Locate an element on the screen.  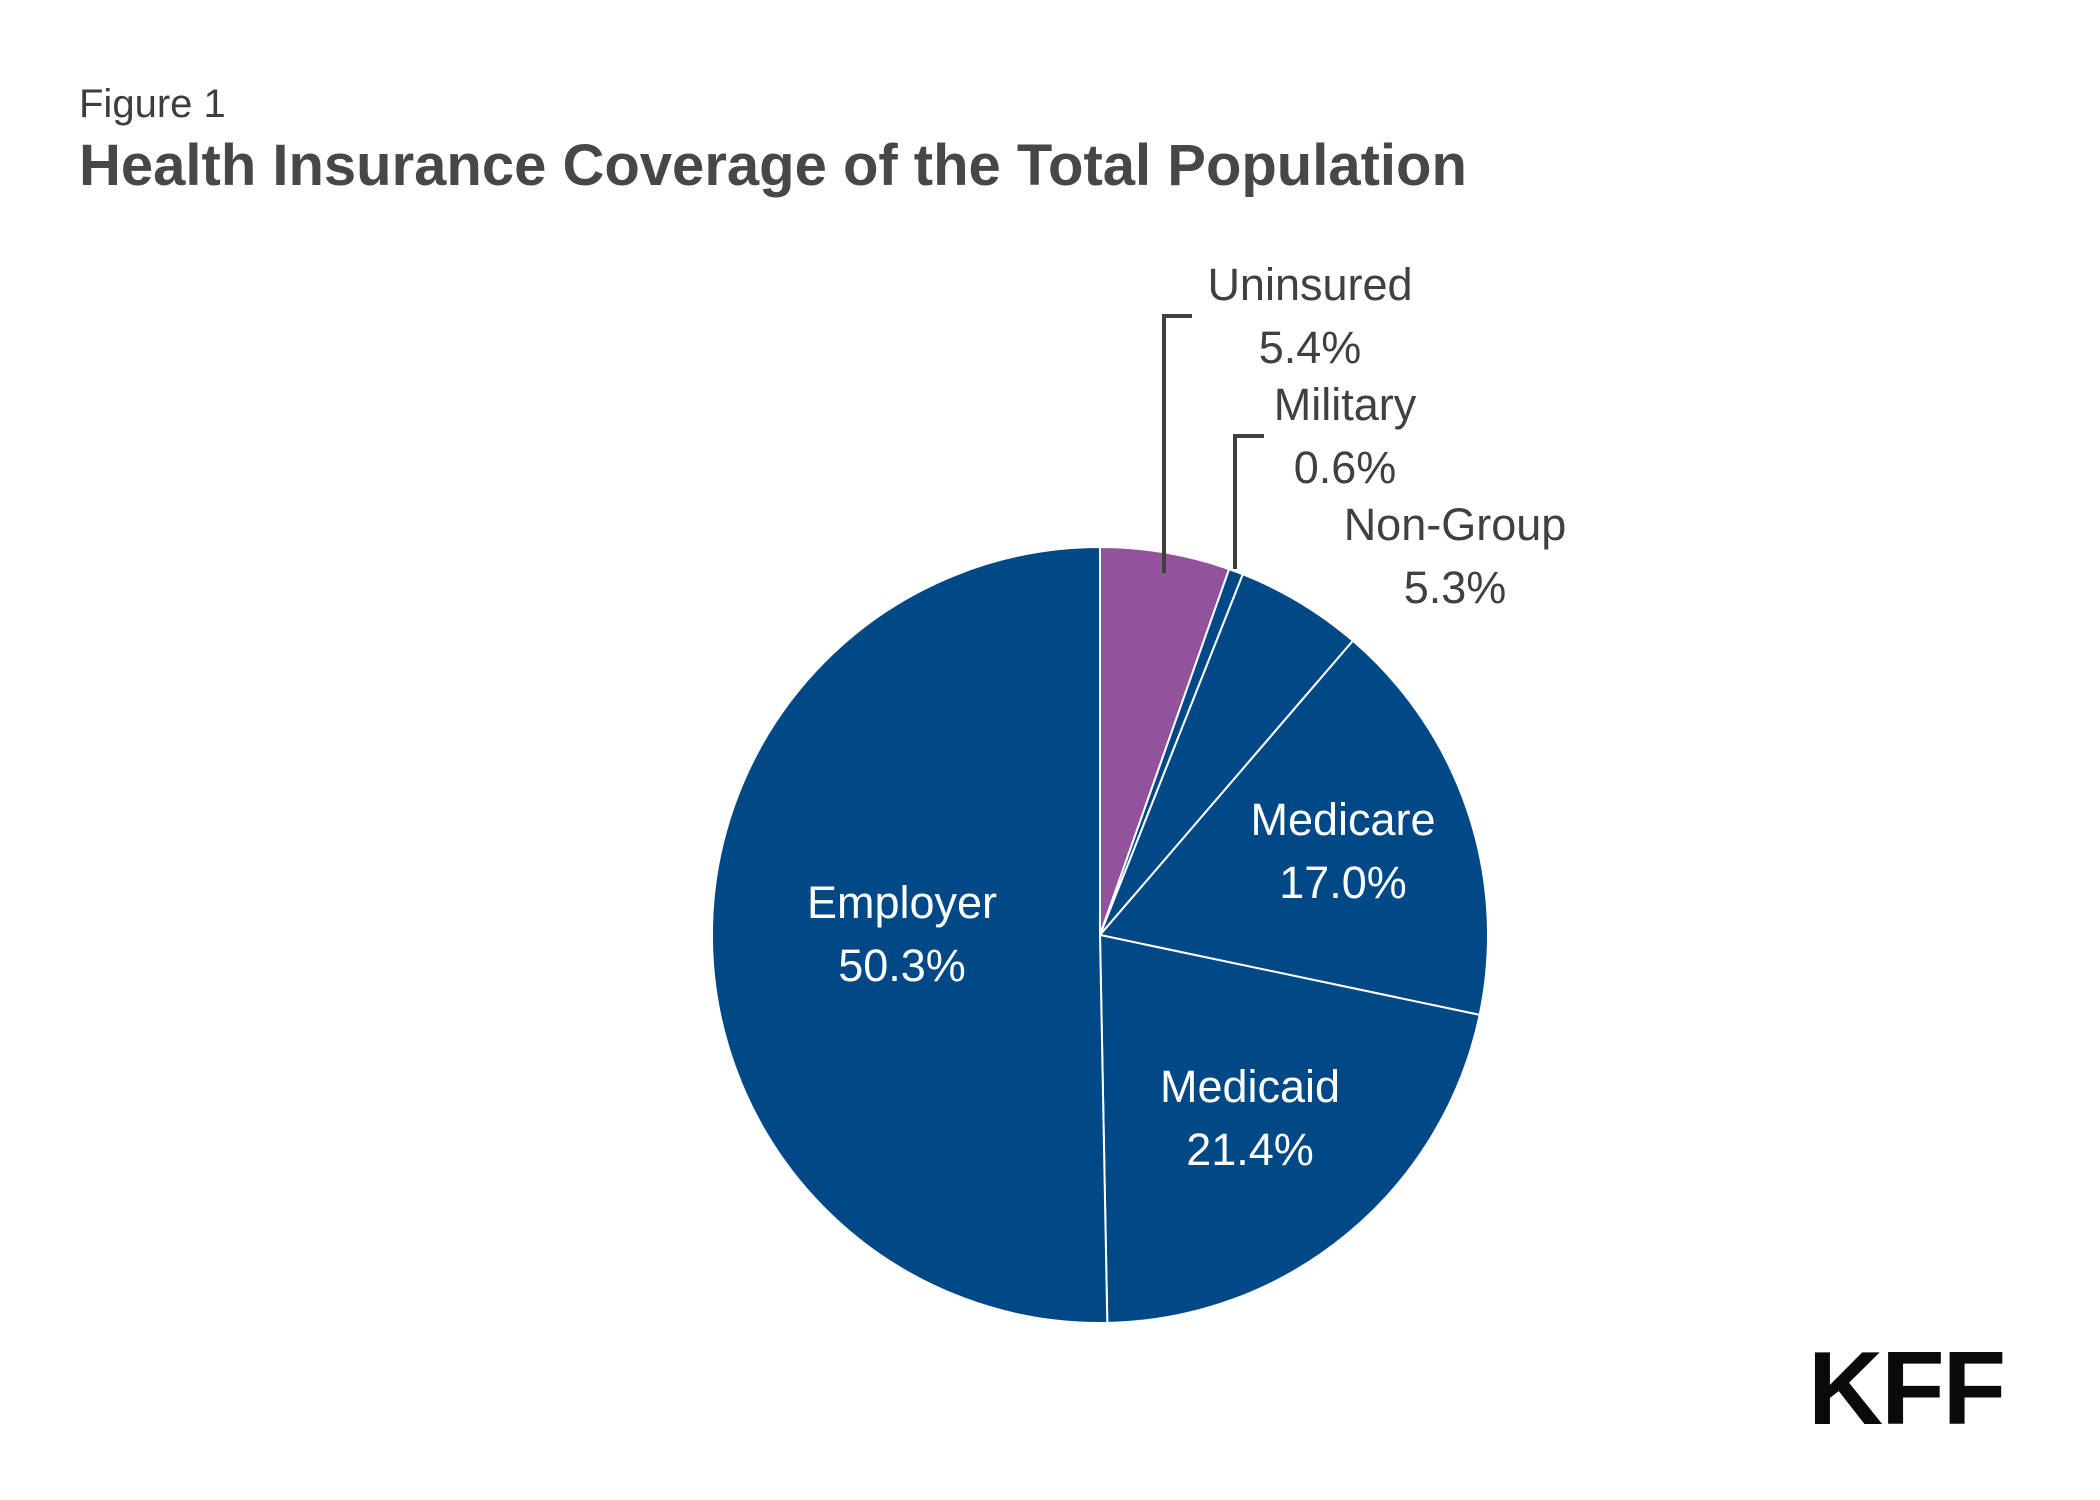
slice-value-non-group: 5.3% is located at coordinates (1455, 587).